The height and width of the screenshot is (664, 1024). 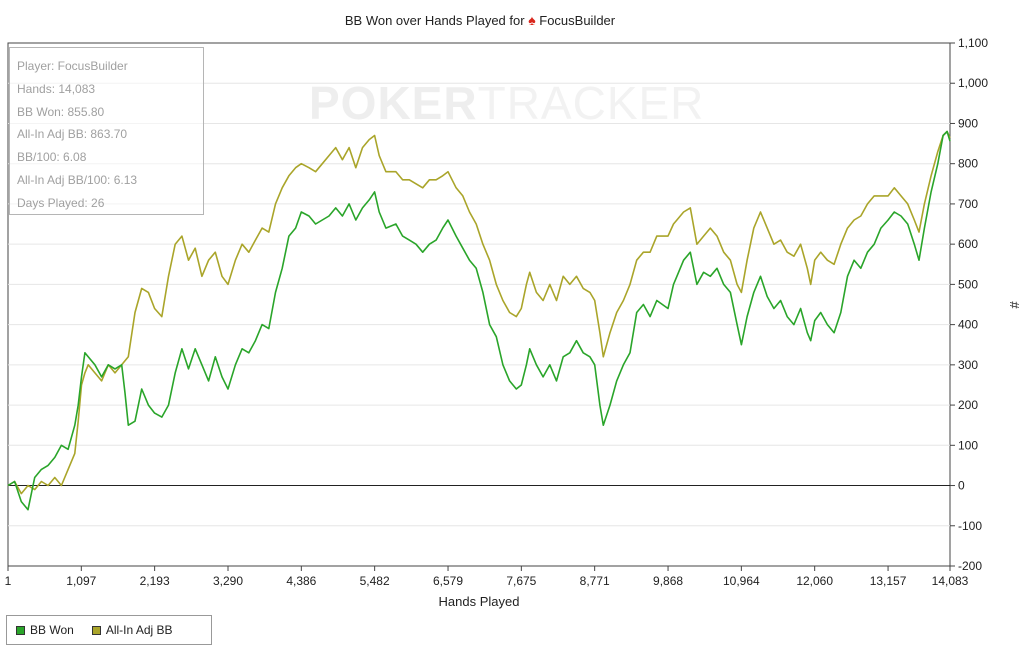 What do you see at coordinates (77, 179) in the screenshot?
I see `stat-allin-adj-bb-100: All-In Adj BB/100: 6.13` at bounding box center [77, 179].